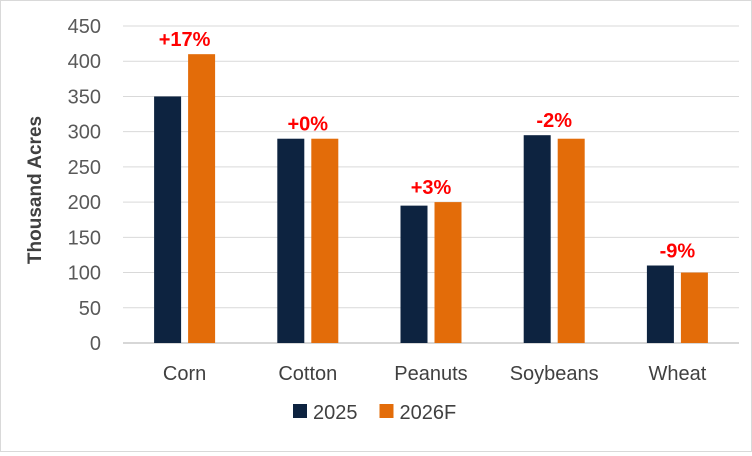  Describe the element at coordinates (84, 133) in the screenshot. I see `y-tick-label: 300` at that location.